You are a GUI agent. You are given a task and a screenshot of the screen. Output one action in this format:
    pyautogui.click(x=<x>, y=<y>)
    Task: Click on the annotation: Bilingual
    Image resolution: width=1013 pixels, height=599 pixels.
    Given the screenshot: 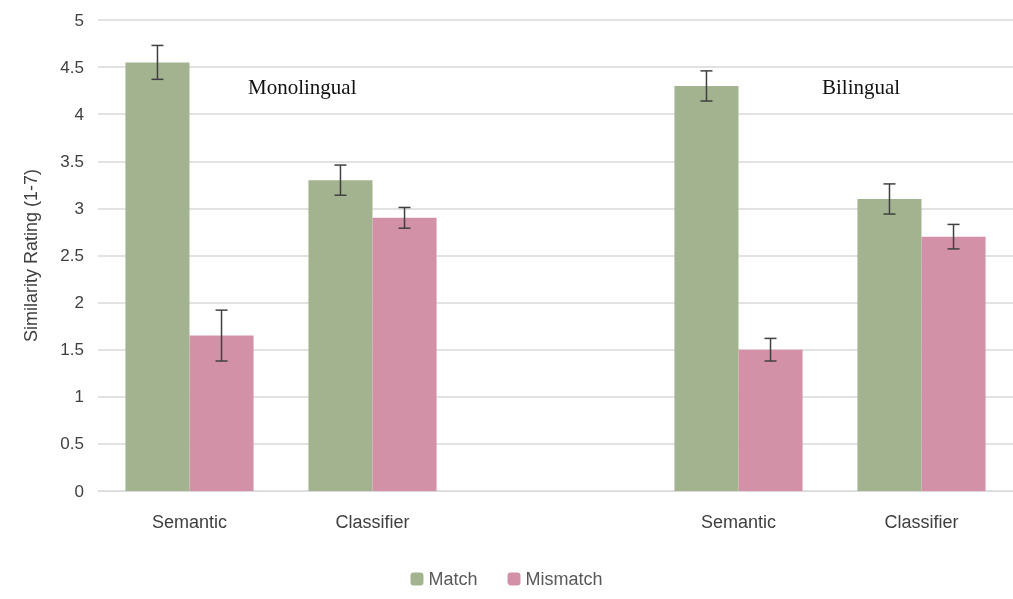 What is the action you would take?
    pyautogui.click(x=861, y=86)
    